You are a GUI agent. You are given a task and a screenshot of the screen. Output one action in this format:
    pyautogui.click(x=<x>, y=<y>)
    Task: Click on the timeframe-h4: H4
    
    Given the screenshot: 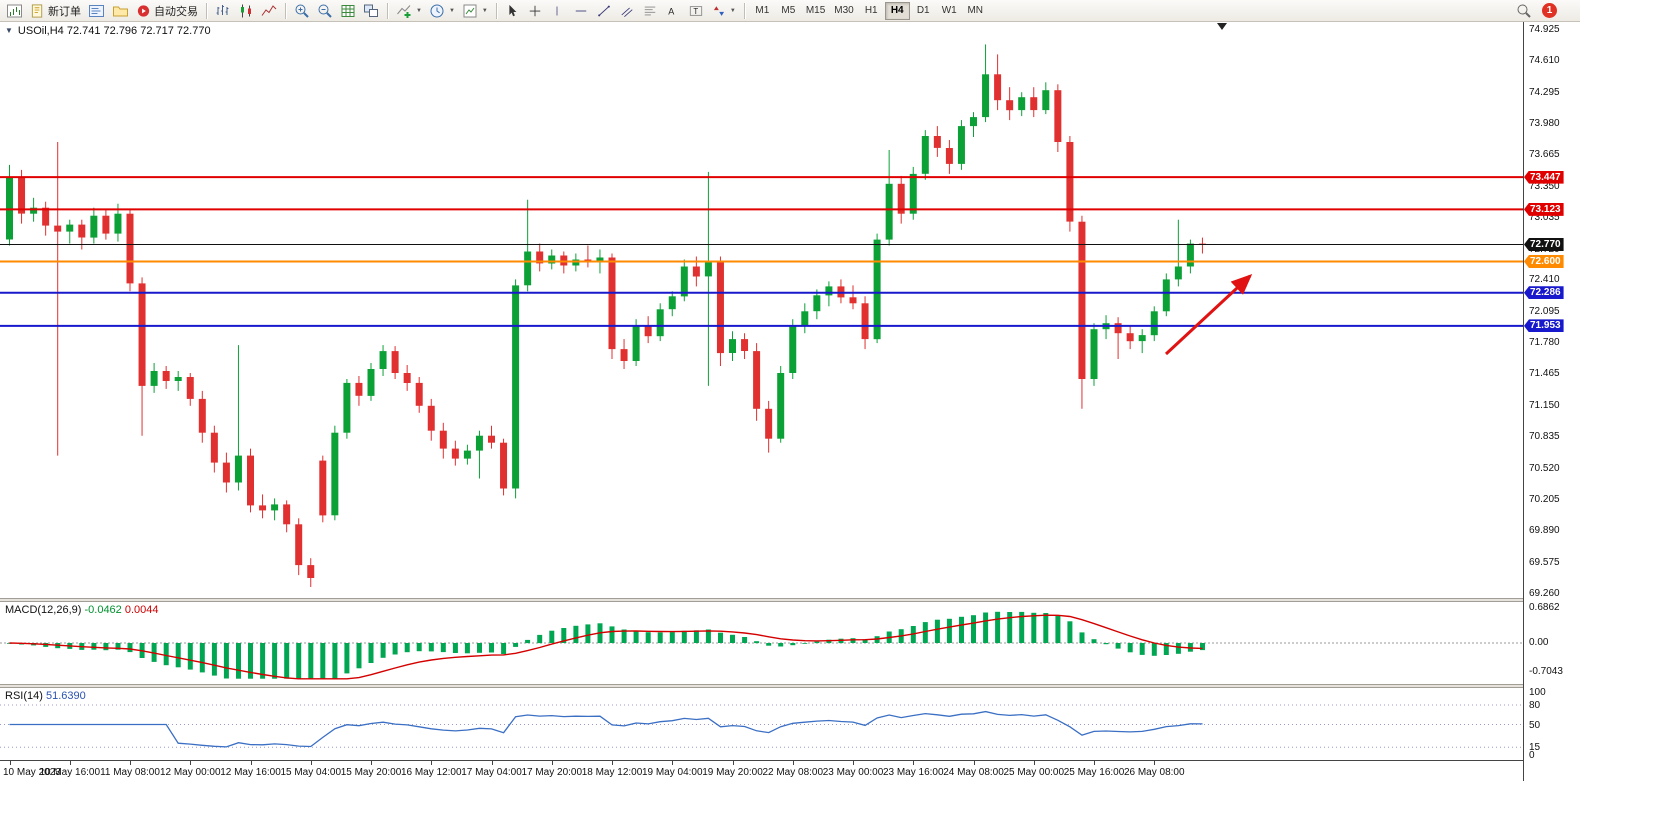 What is the action you would take?
    pyautogui.click(x=897, y=10)
    